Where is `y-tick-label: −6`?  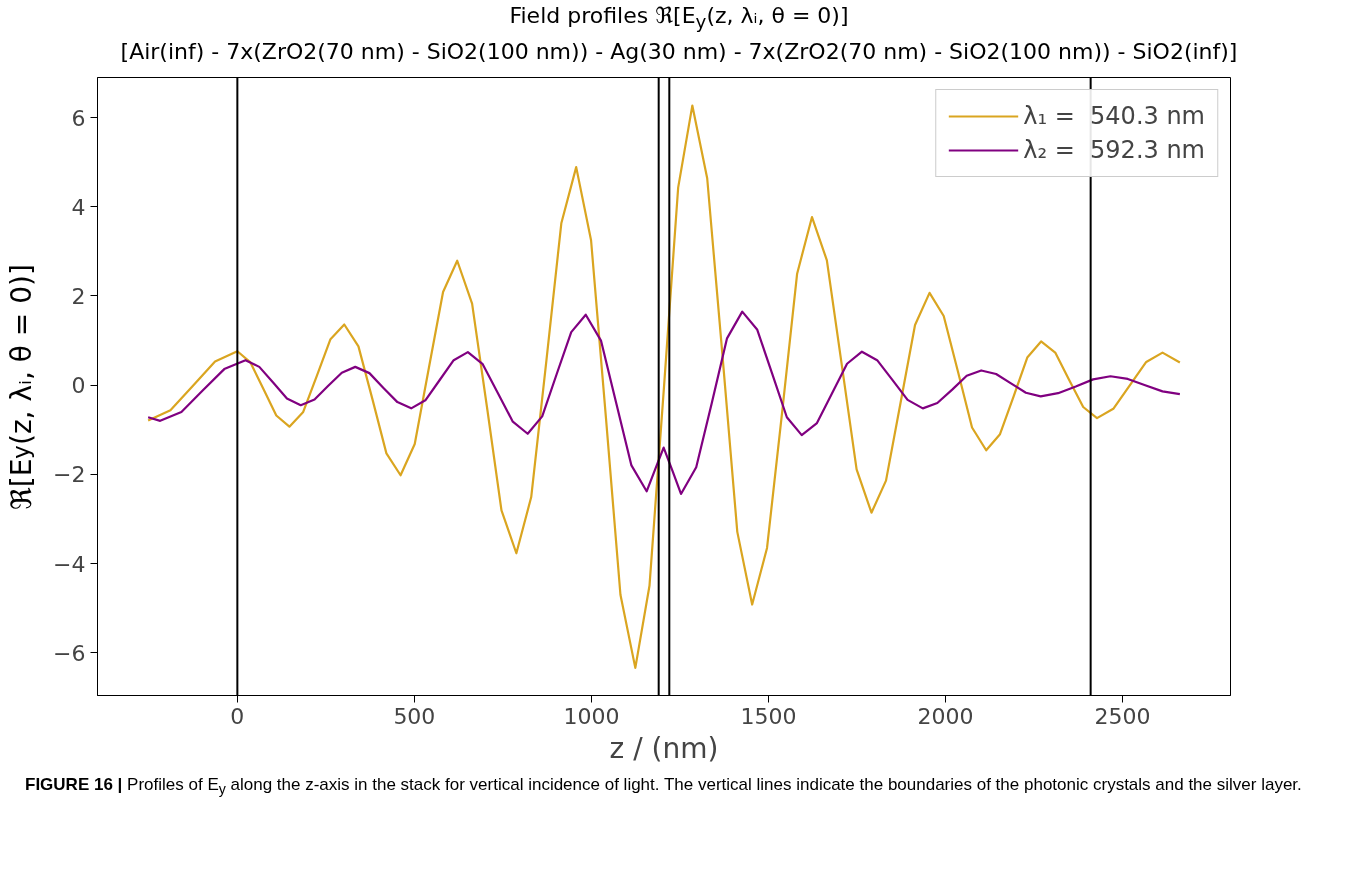 y-tick-label: −6 is located at coordinates (69, 653).